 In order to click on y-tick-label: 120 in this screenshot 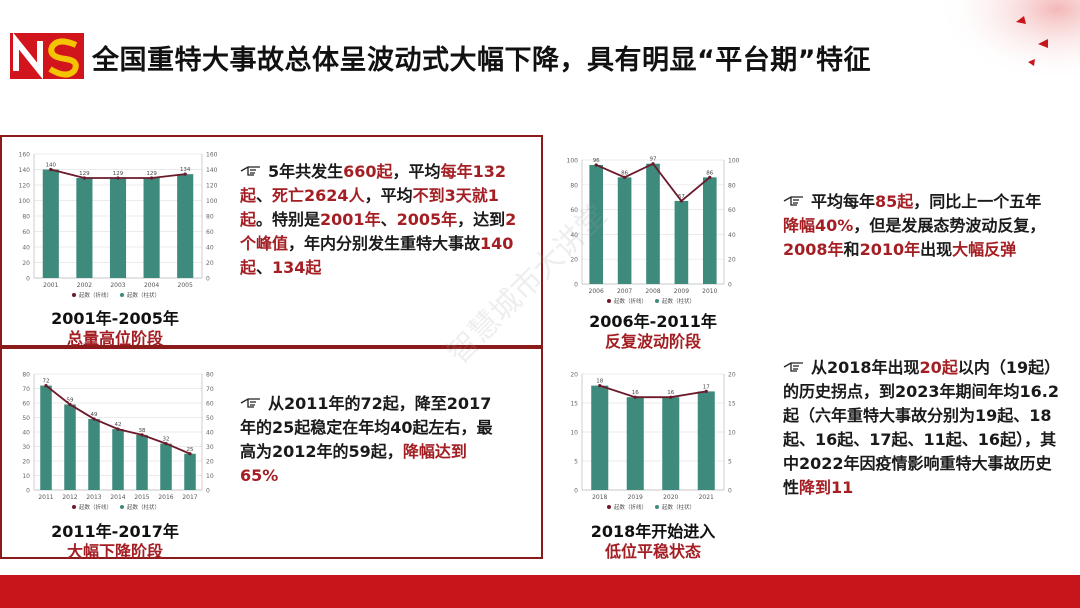, I will do `click(25, 186)`.